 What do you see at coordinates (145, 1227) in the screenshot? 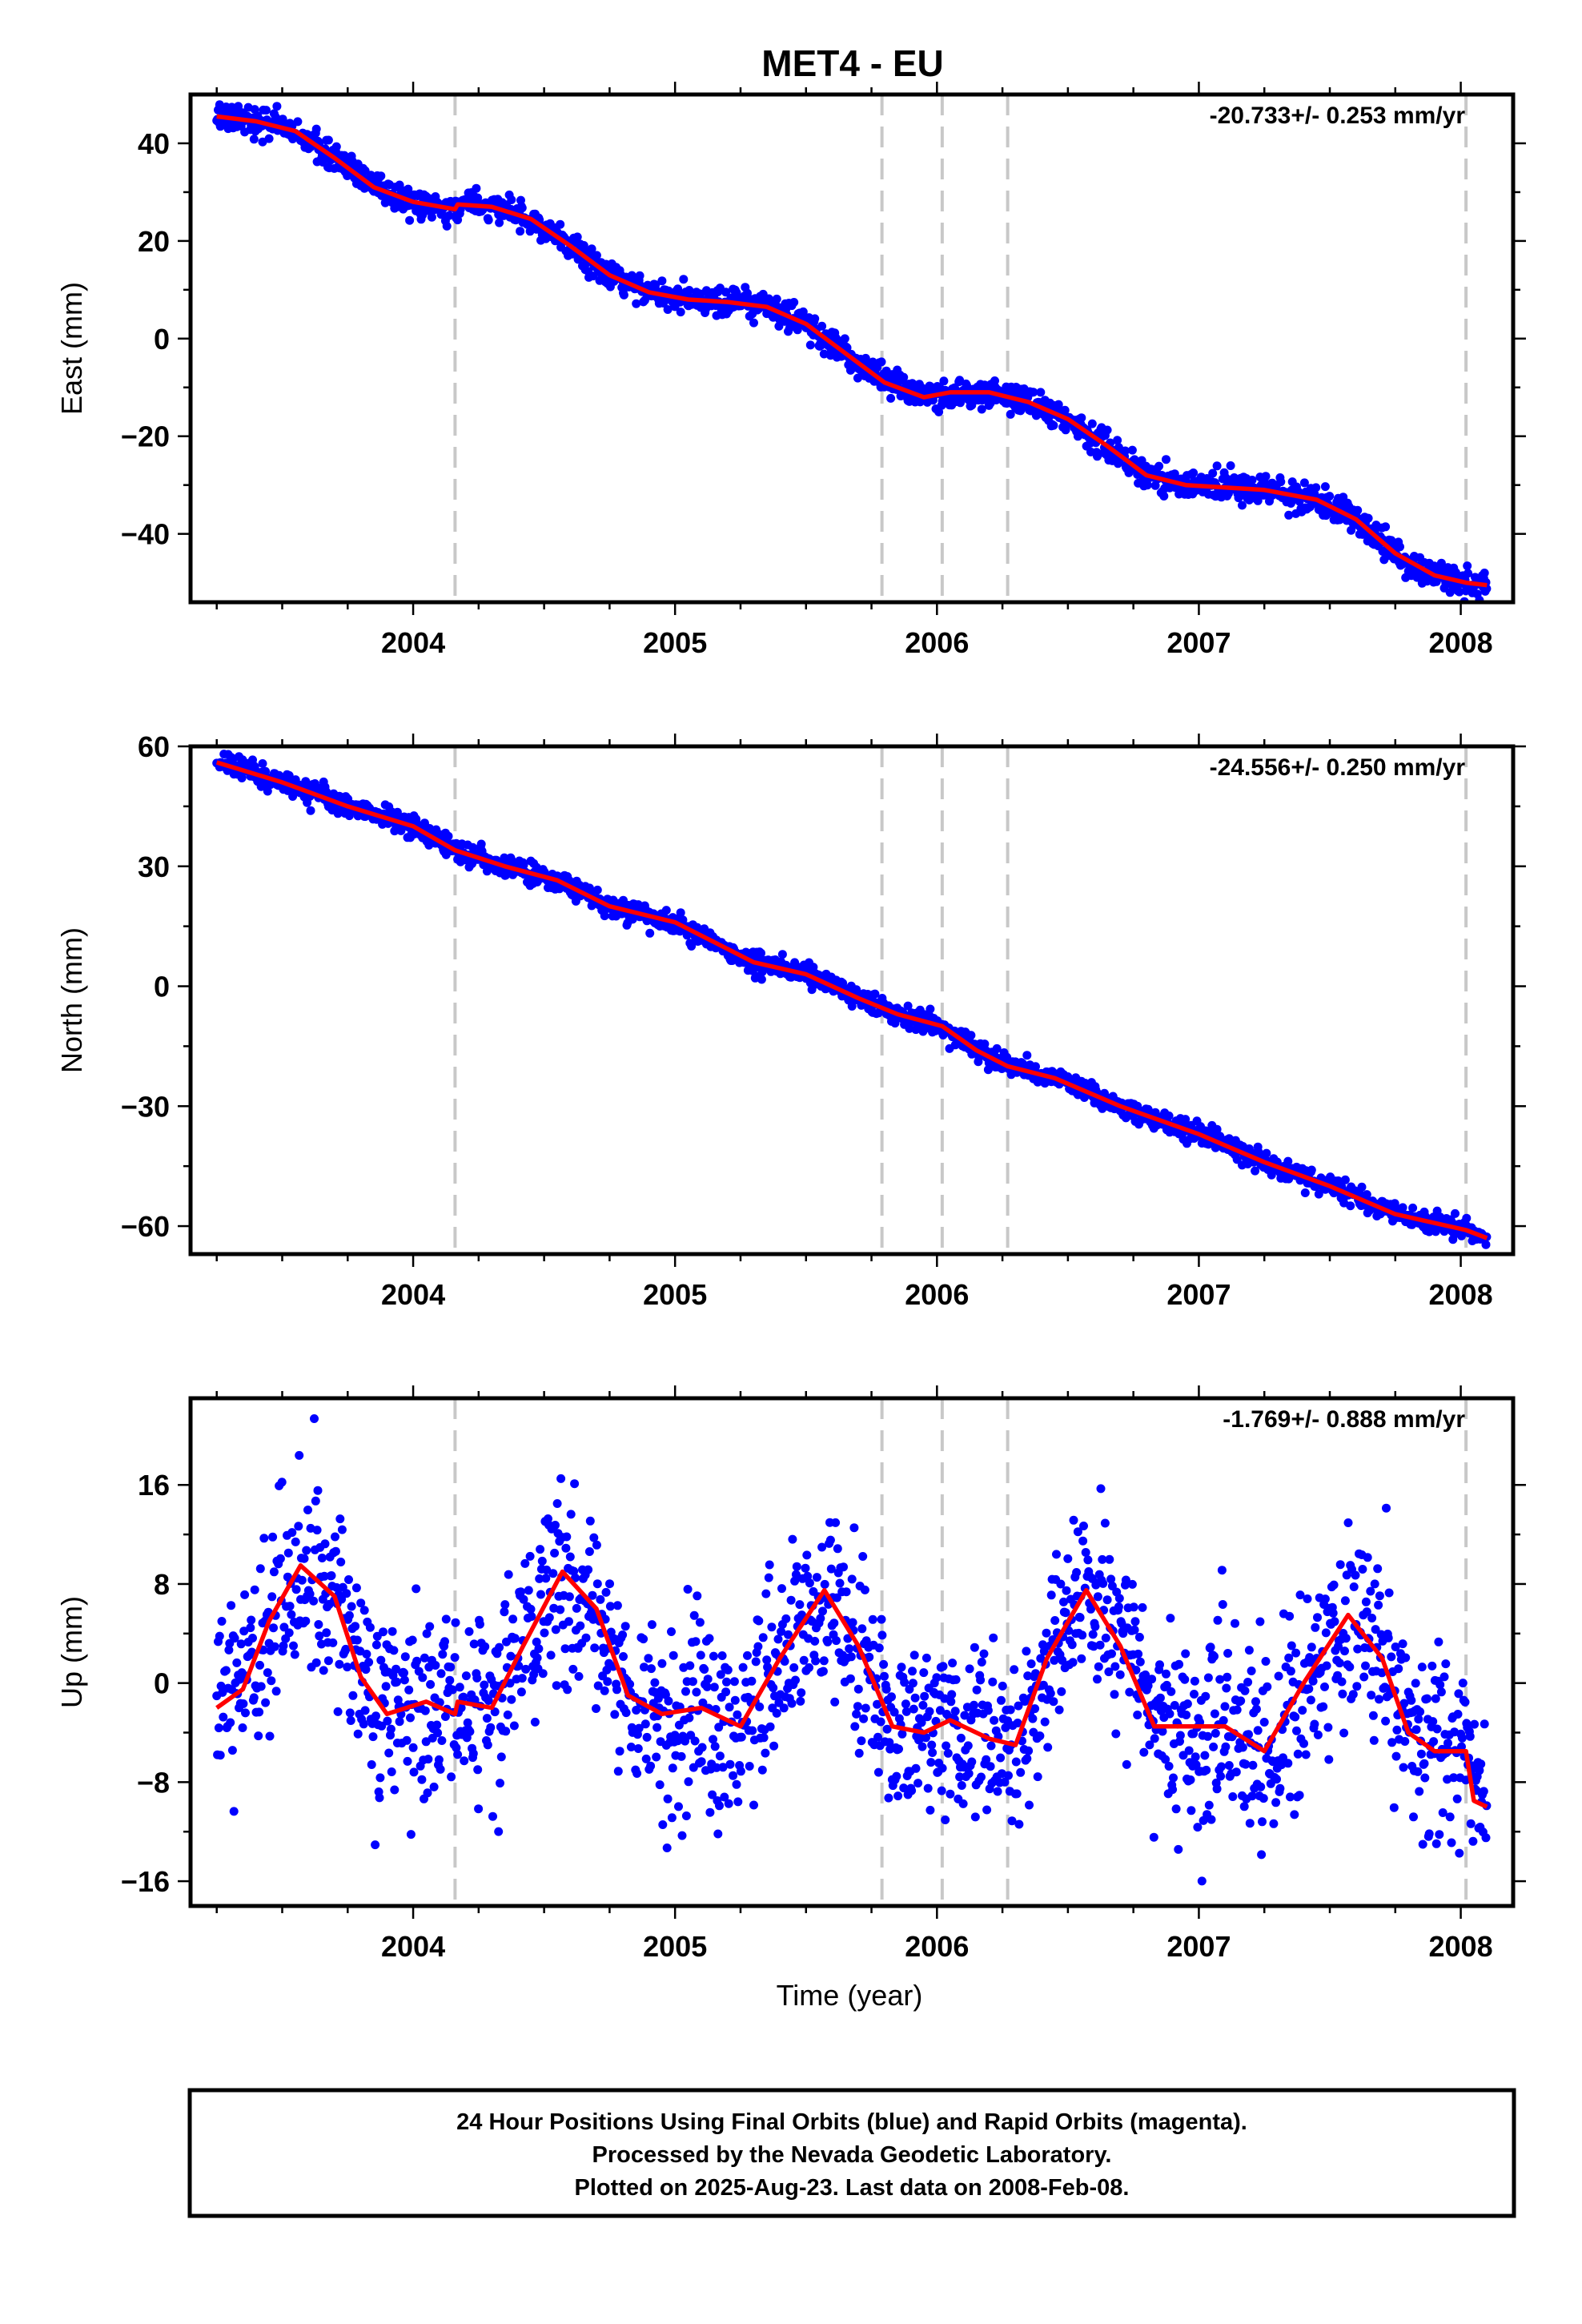
I see `y-tick-label: −60` at bounding box center [145, 1227].